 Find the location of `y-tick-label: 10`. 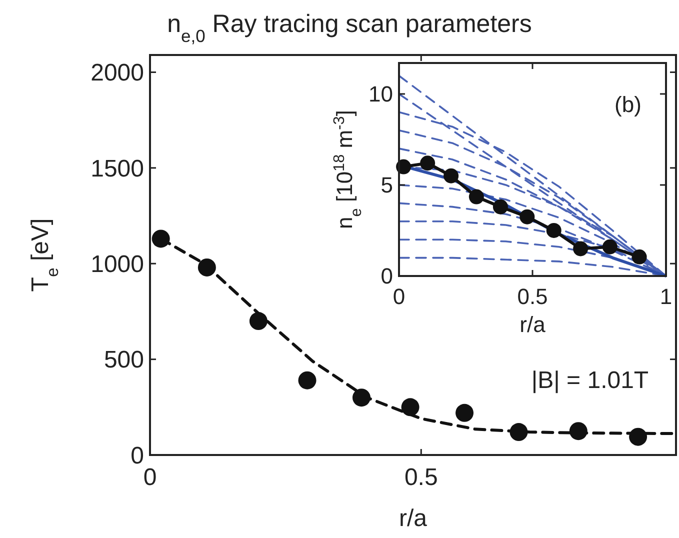

y-tick-label: 10 is located at coordinates (380, 94).